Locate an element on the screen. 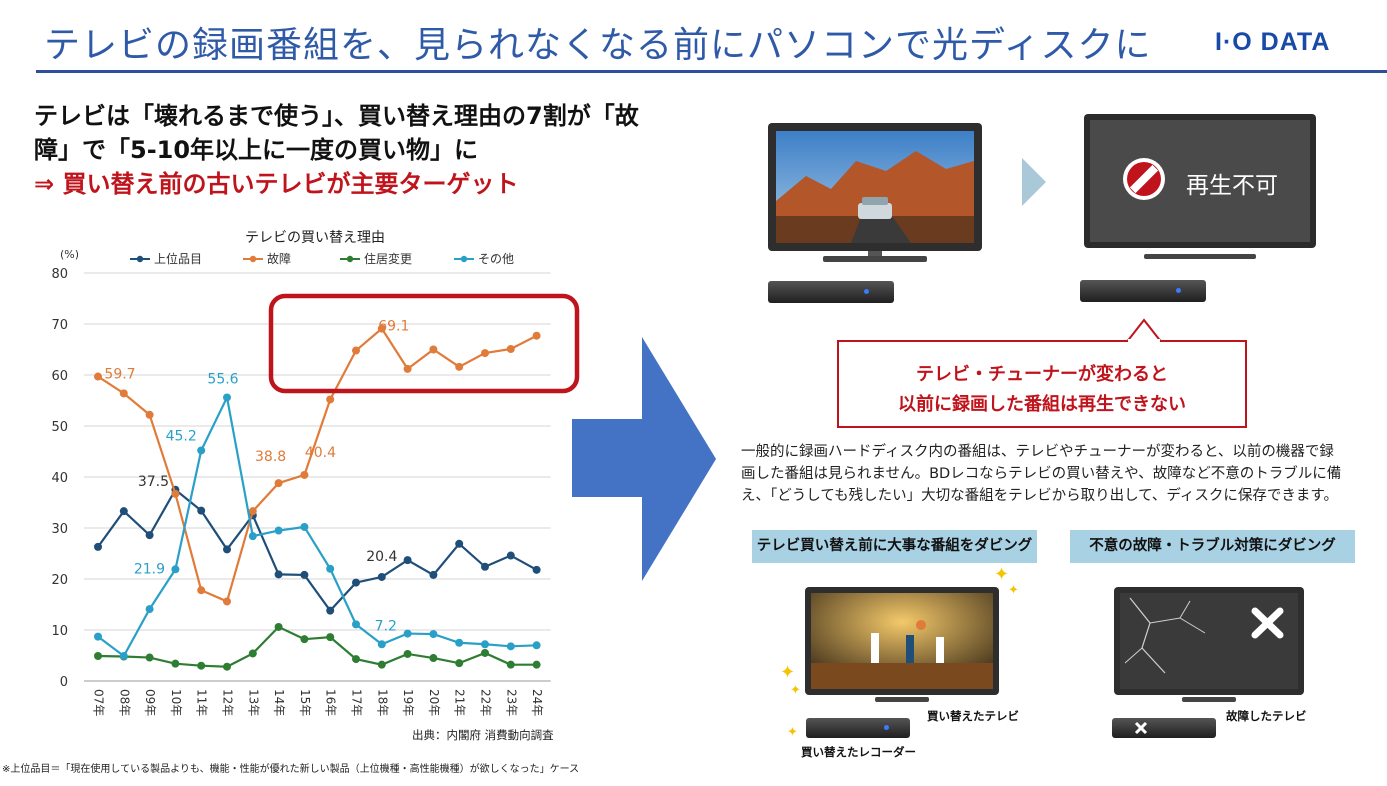  x-tick-label: 20年 is located at coordinates (434, 702).